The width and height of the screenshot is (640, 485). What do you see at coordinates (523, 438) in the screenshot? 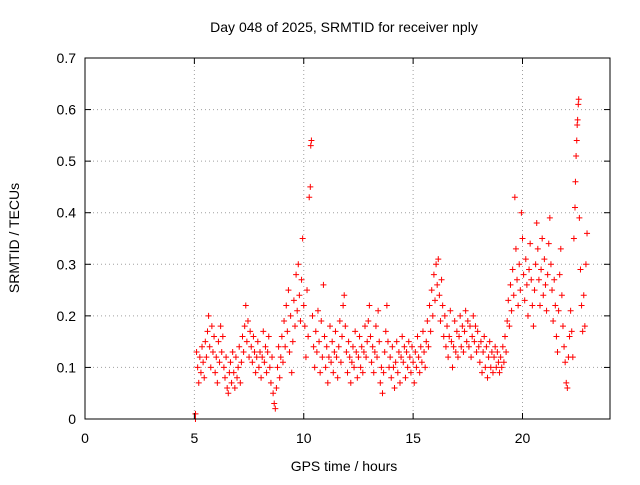
I see `x-tick-label: 20` at bounding box center [523, 438].